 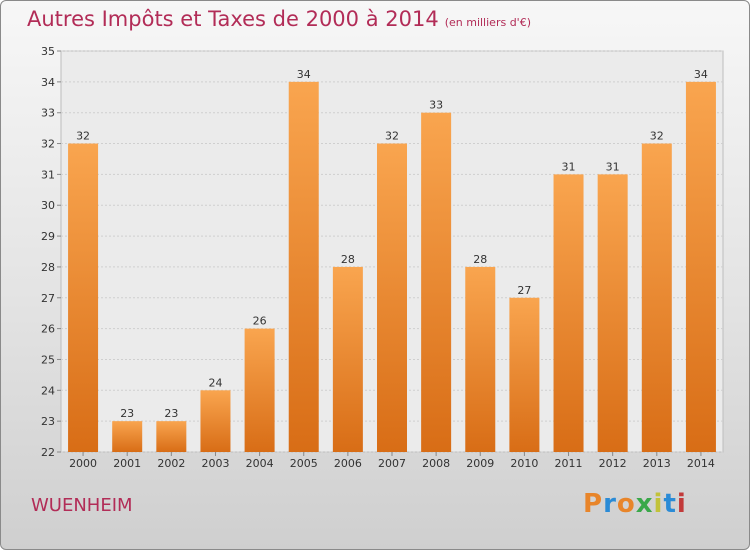 What do you see at coordinates (612, 313) in the screenshot?
I see `bar-2012` at bounding box center [612, 313].